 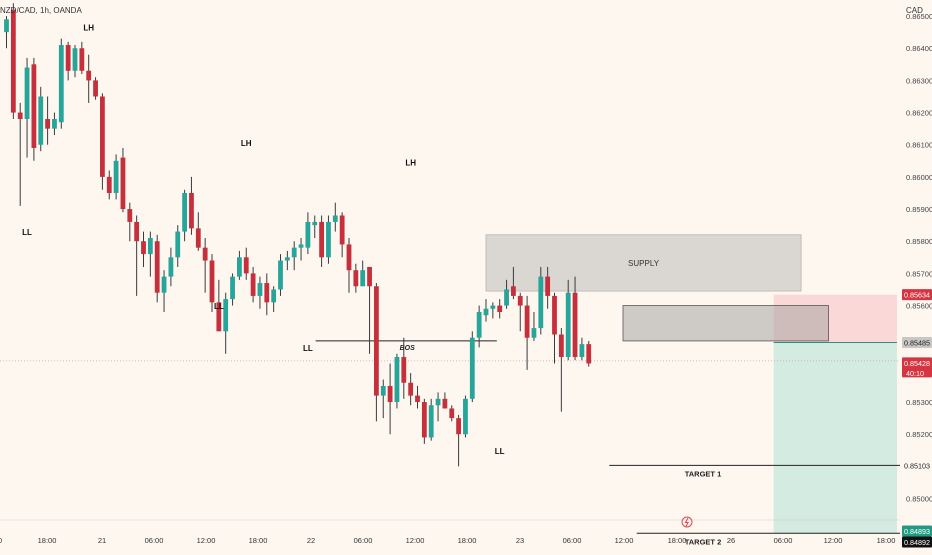 What do you see at coordinates (644, 263) in the screenshot?
I see `supply-label: SUPPLY` at bounding box center [644, 263].